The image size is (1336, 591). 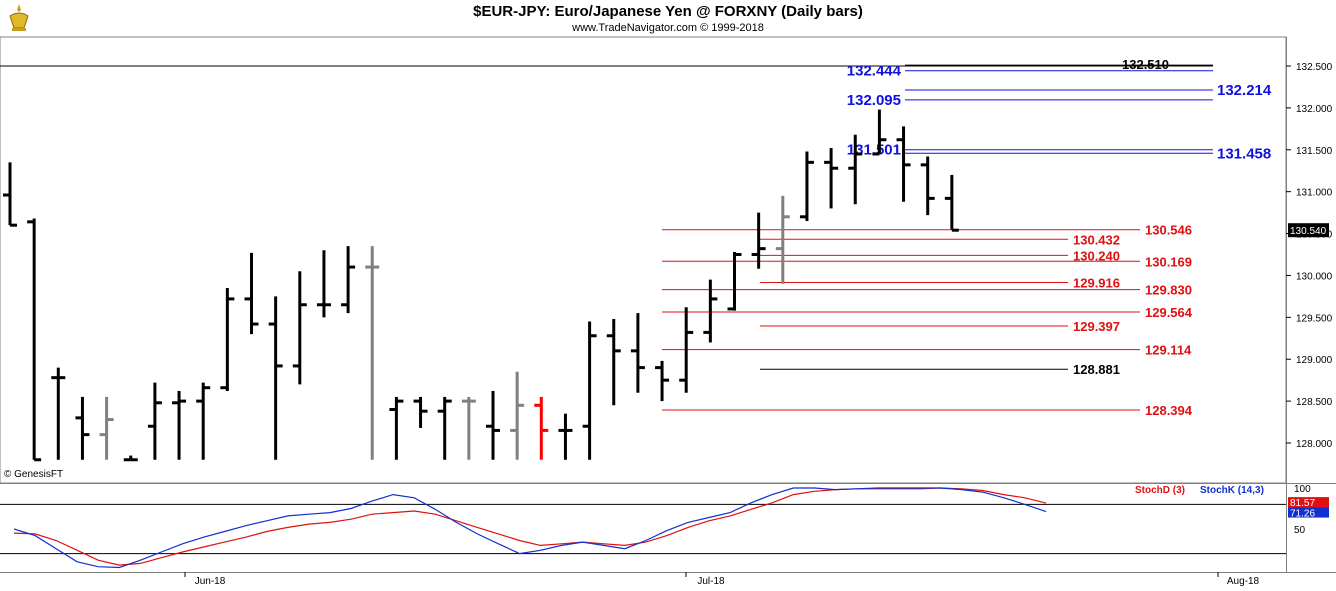 I want to click on price-level-label: 130.432, so click(x=1096, y=239).